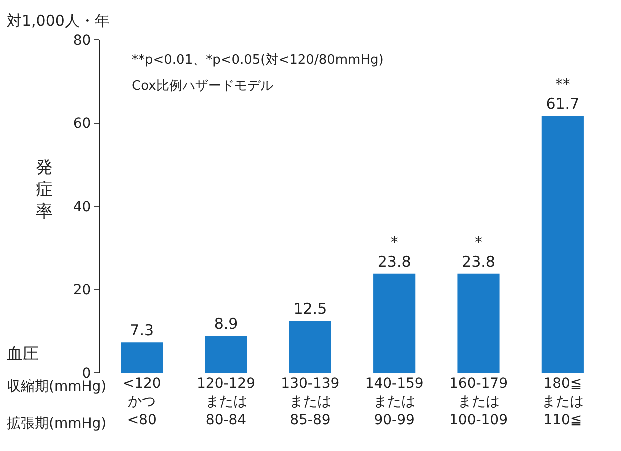  What do you see at coordinates (258, 60) in the screenshot?
I see `annotation: **p<0.01、*p<0.05(対<120/80mmHg)` at bounding box center [258, 60].